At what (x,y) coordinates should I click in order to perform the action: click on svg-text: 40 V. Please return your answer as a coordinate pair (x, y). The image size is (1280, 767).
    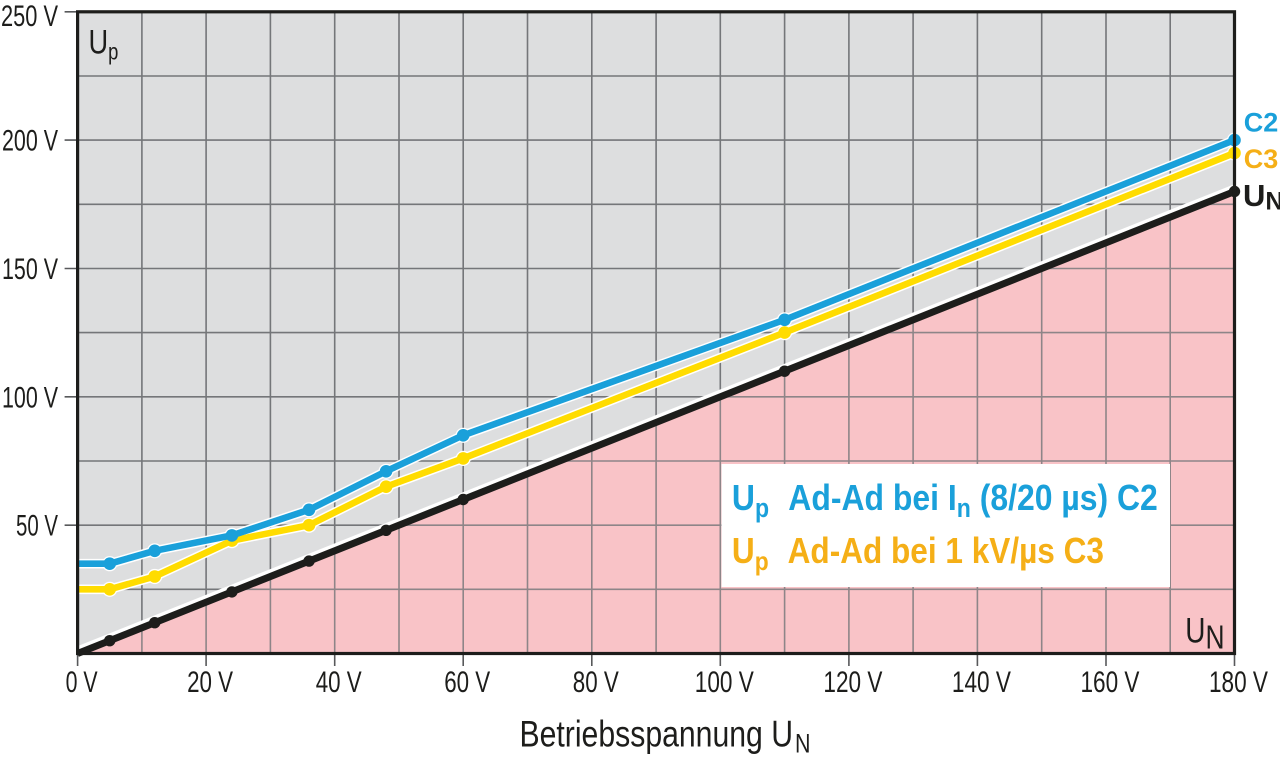
    Looking at the image, I should click on (339, 682).